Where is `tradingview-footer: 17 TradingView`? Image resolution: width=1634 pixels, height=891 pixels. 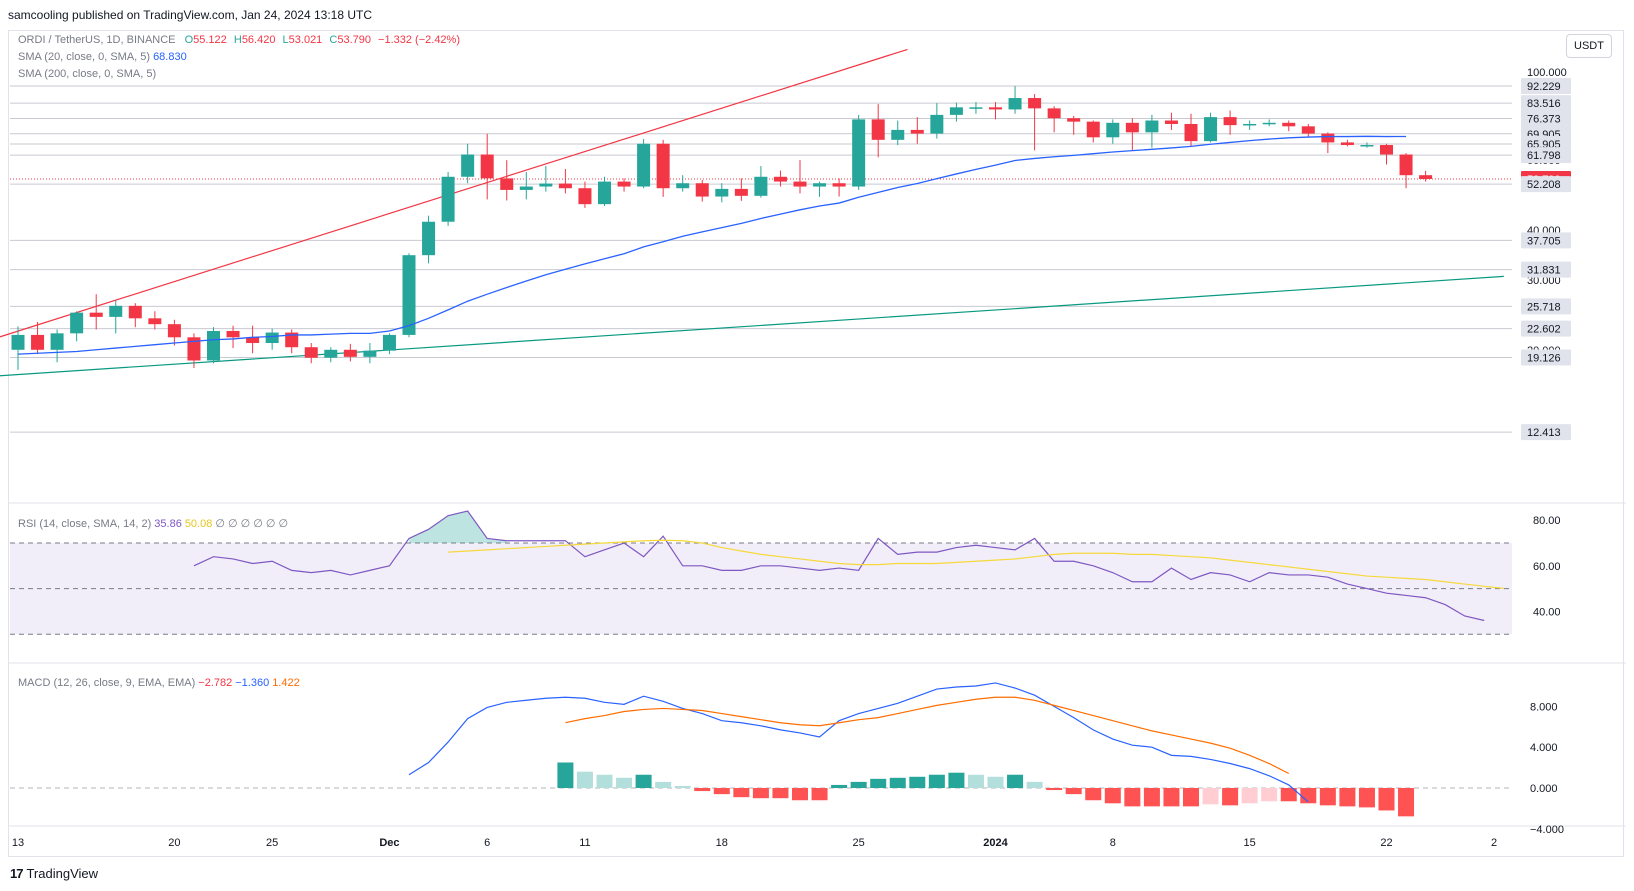 tradingview-footer: 17 TradingView is located at coordinates (54, 873).